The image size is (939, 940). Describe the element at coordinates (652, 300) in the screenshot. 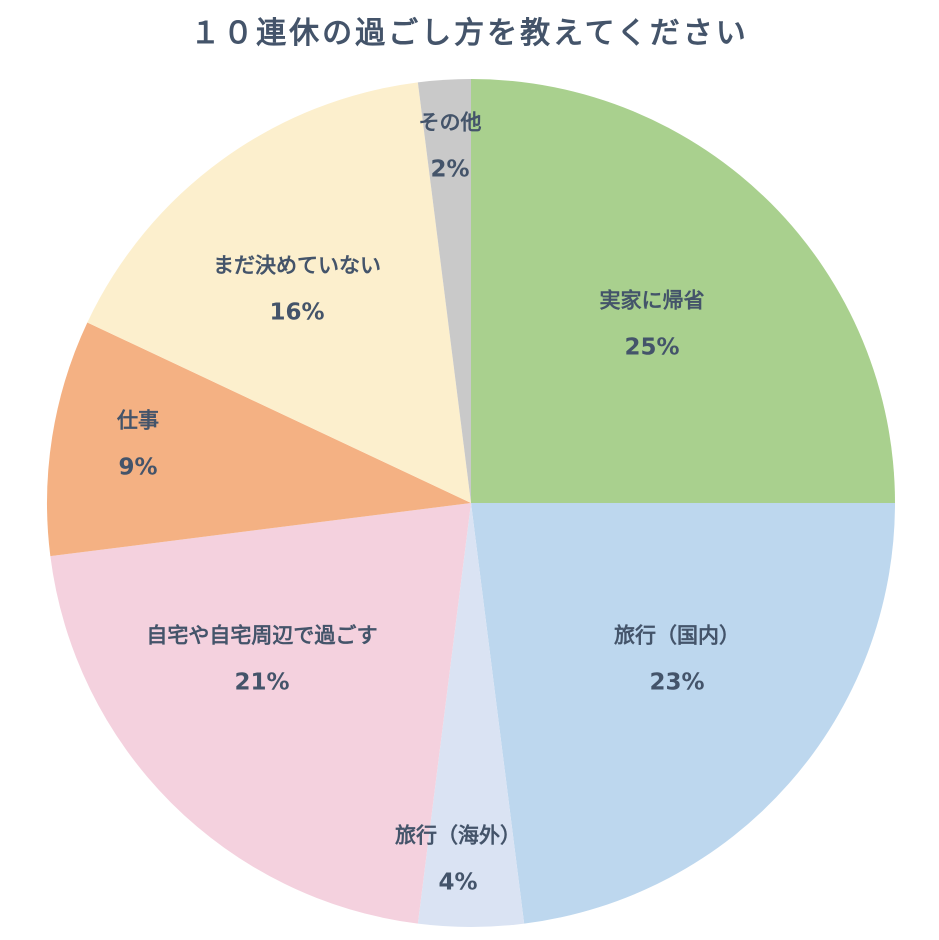

I see `slice-category: 実家に帰省` at that location.